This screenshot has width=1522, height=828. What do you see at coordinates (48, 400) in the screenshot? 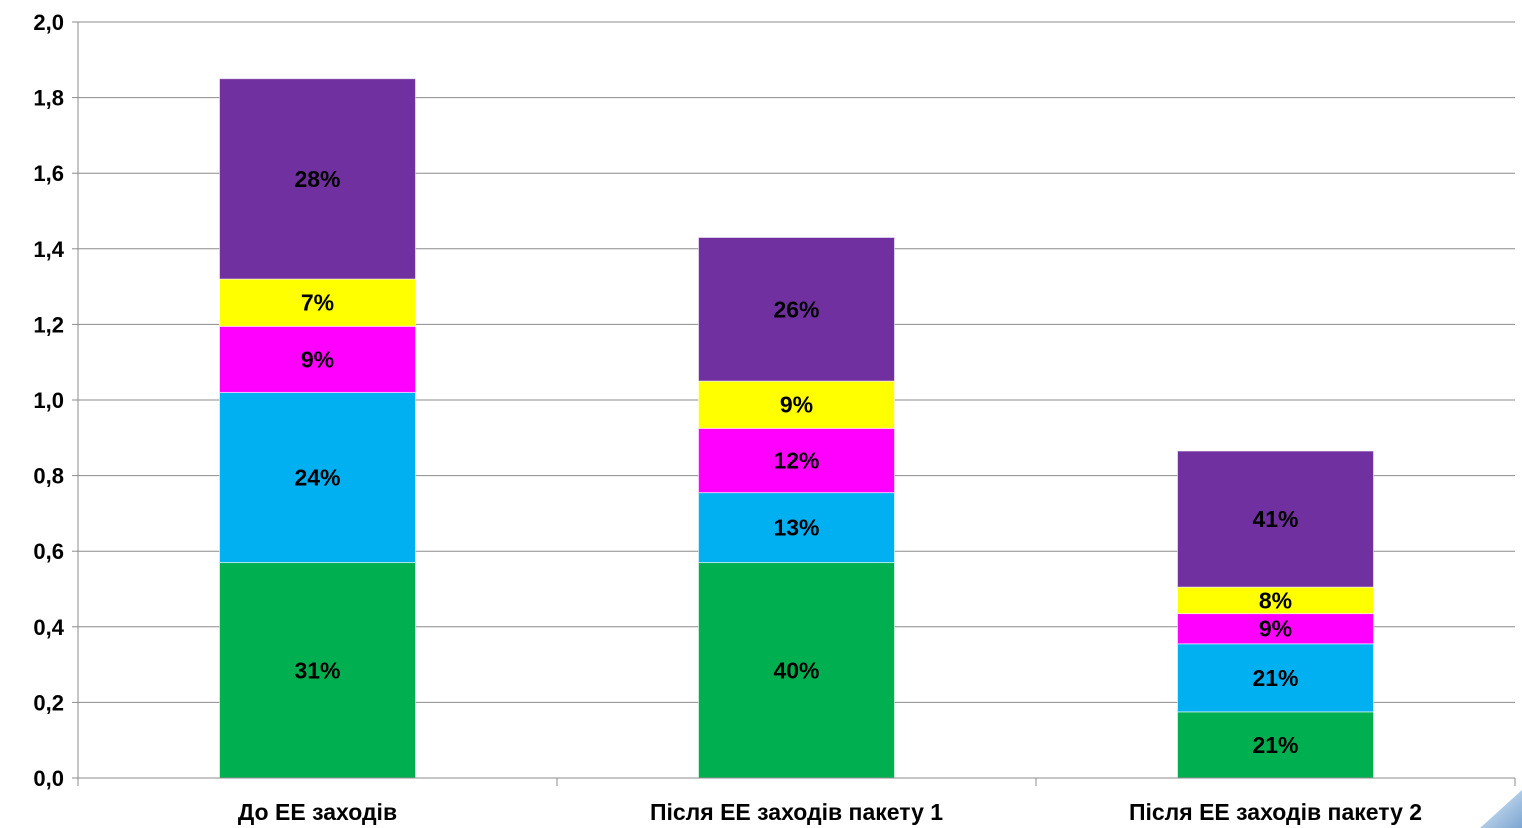
I see `y-tick-label: 1,0` at bounding box center [48, 400].